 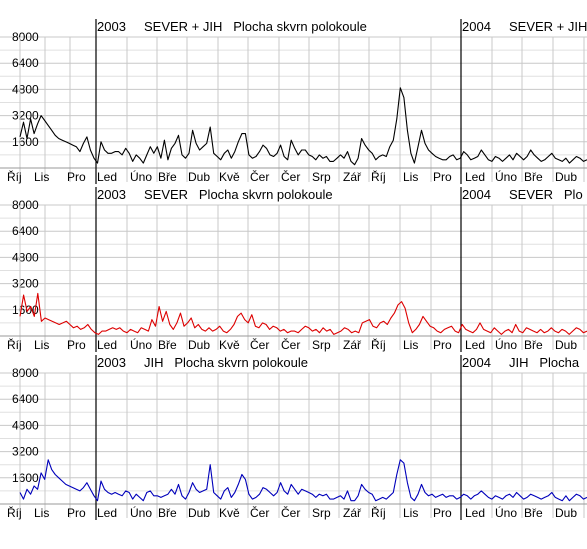 I want to click on chart-title-2003: 2003 SEVER + JIH Plocha skvrn polokoule, so click(x=232, y=26).